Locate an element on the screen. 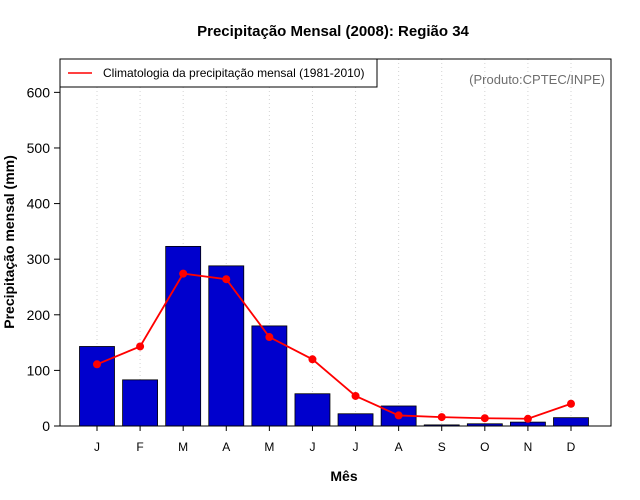 The image size is (640, 500). y-tick-label: 300 is located at coordinates (39, 259).